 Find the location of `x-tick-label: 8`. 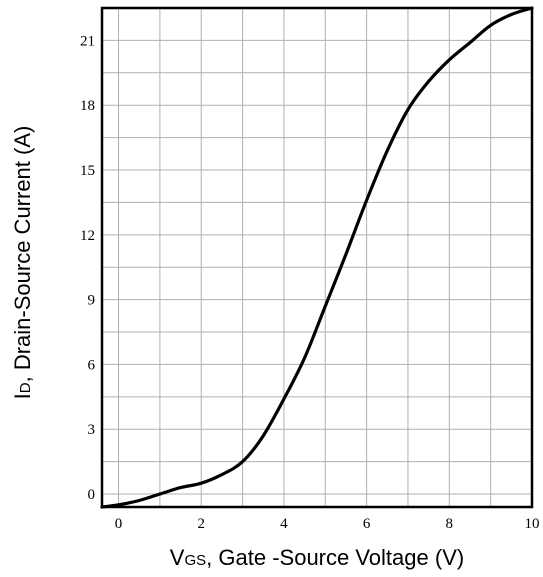

x-tick-label: 8 is located at coordinates (450, 524).